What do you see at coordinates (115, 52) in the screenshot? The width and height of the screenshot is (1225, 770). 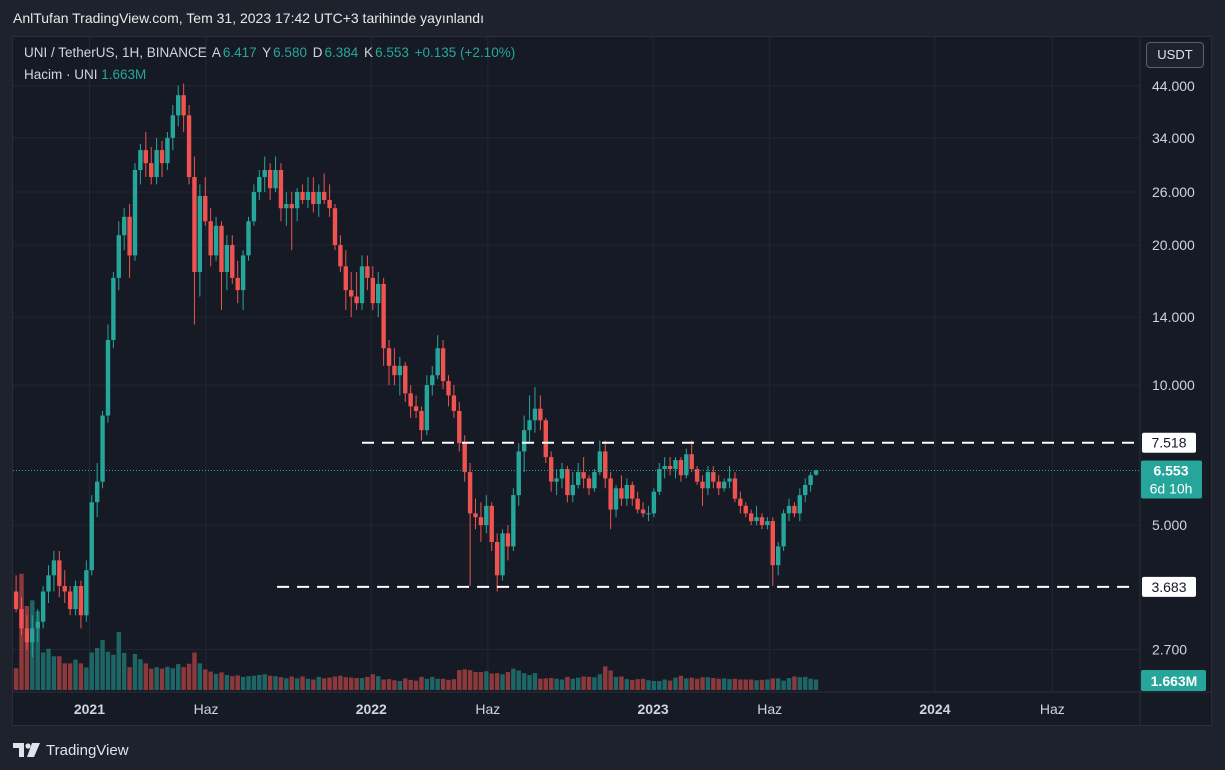 I see `symbol-label: UNI / TetherUS, 1H, BINANCE` at bounding box center [115, 52].